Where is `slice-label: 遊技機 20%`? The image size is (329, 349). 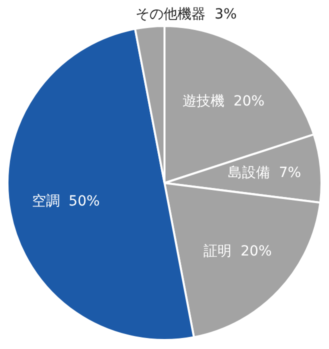 slice-label: 遊技機 20% is located at coordinates (223, 101).